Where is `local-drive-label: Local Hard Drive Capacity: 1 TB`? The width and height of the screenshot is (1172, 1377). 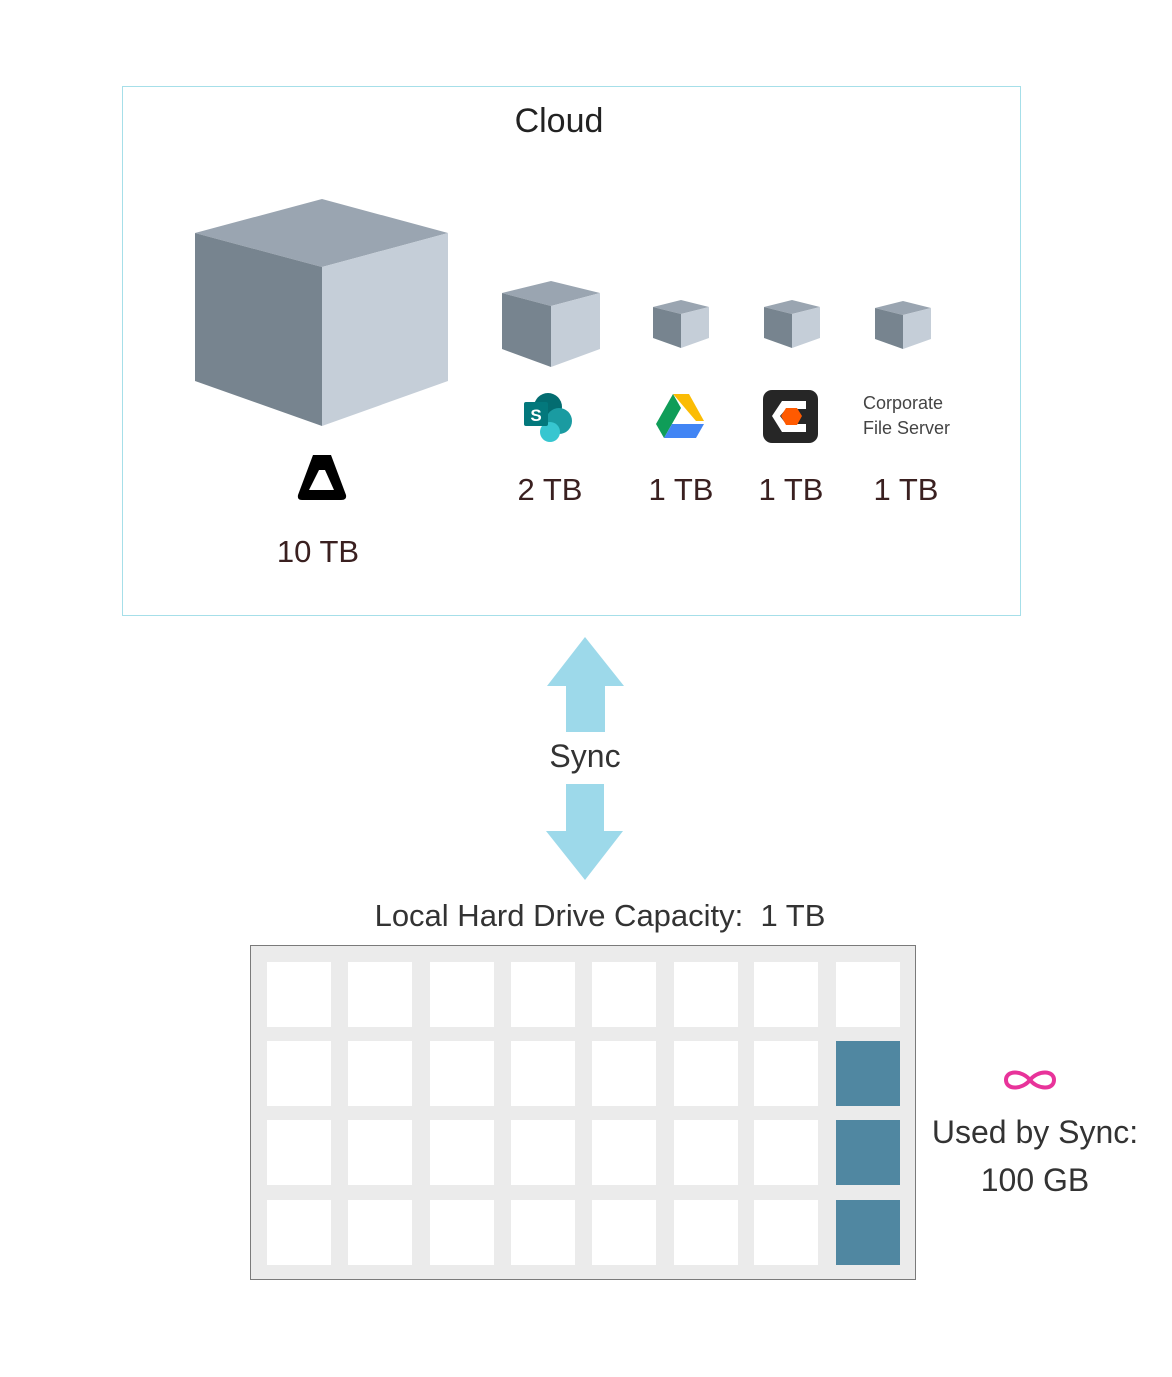 local-drive-label: Local Hard Drive Capacity: 1 TB is located at coordinates (600, 915).